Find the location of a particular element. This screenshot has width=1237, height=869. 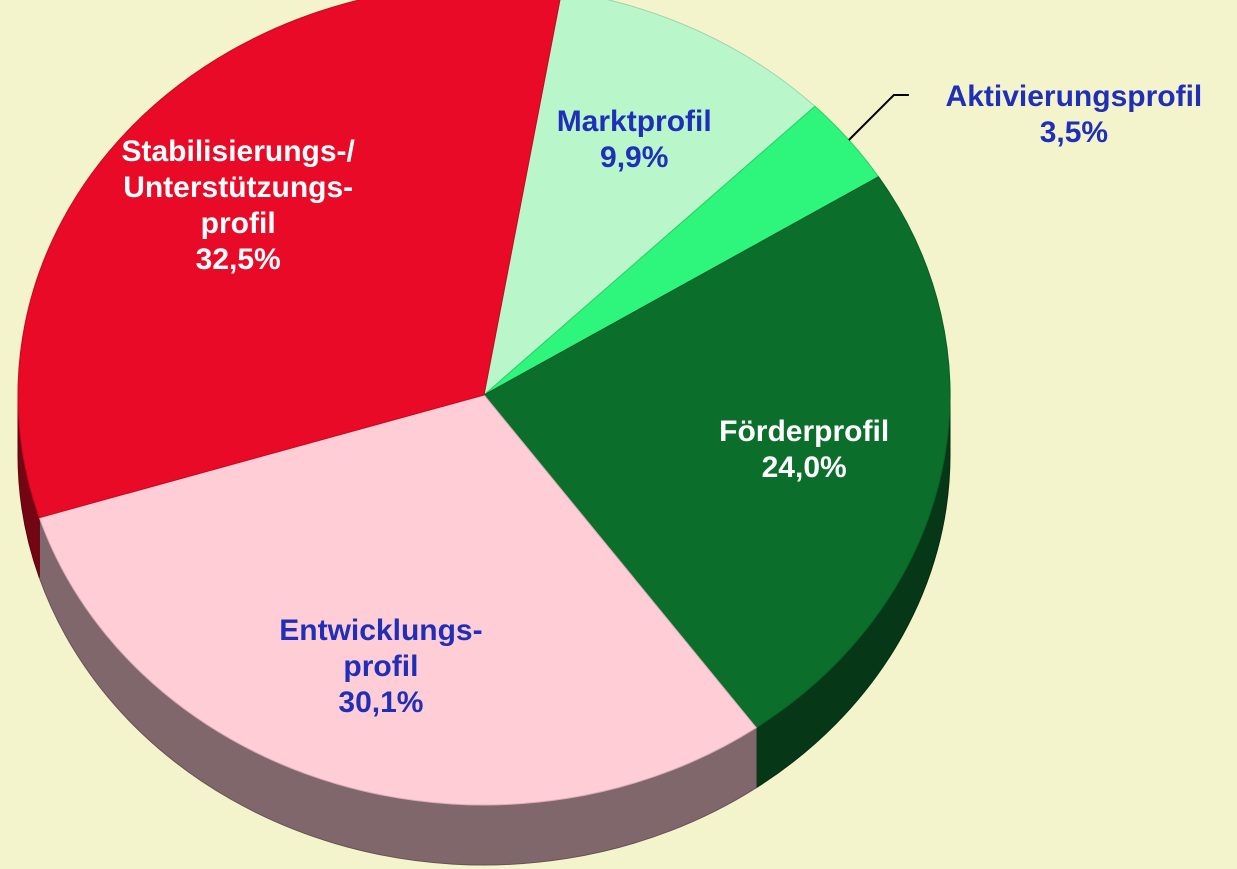

slice-value: 24,0% is located at coordinates (804, 467).